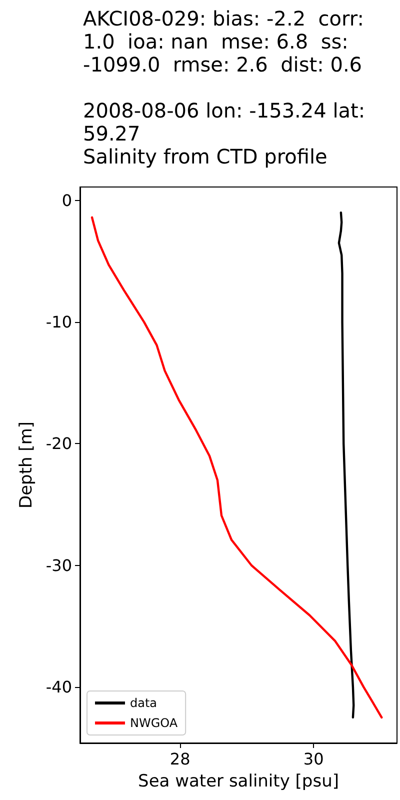 The image size is (400, 800). Describe the element at coordinates (238, 782) in the screenshot. I see `x-axis-title: Sea water salinity [psu]` at that location.